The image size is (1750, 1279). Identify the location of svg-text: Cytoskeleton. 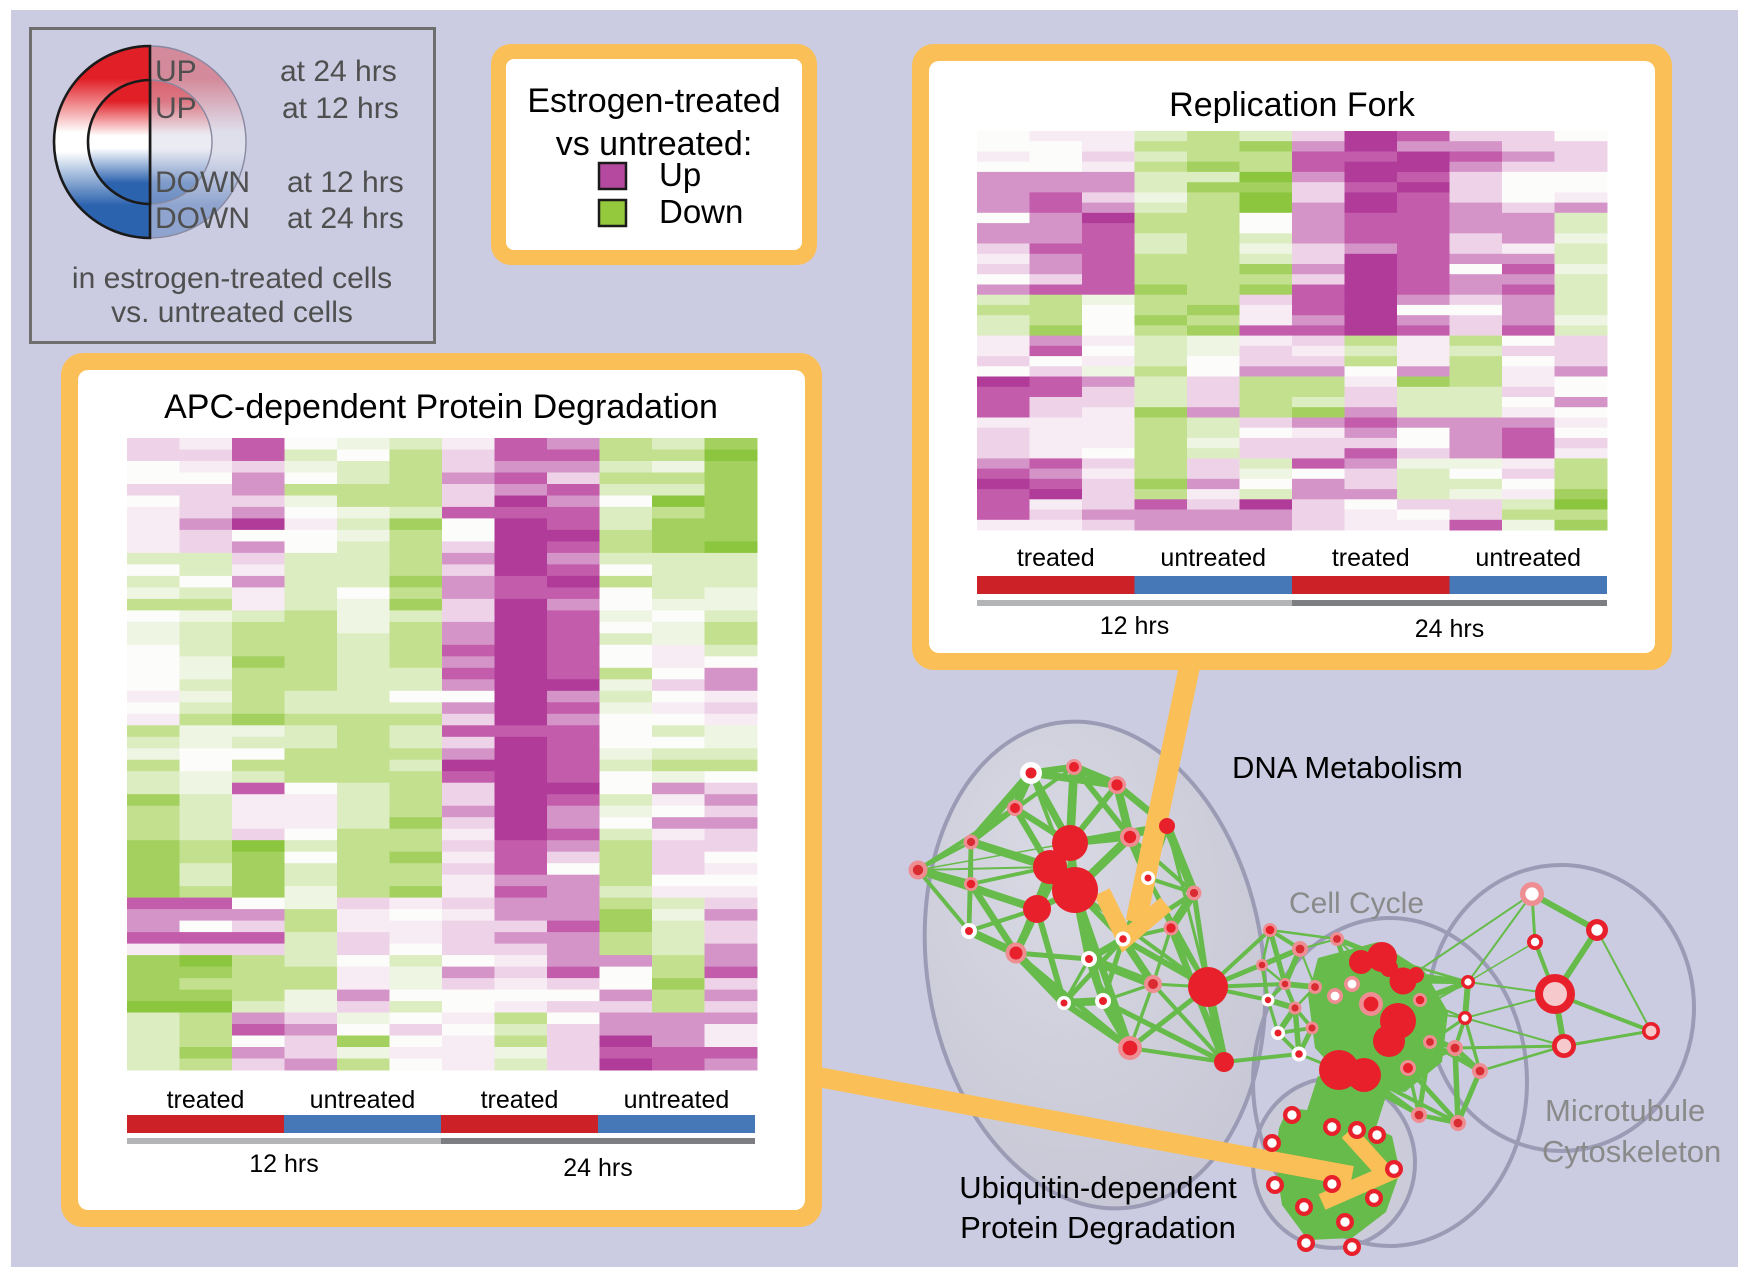
(1631, 1151).